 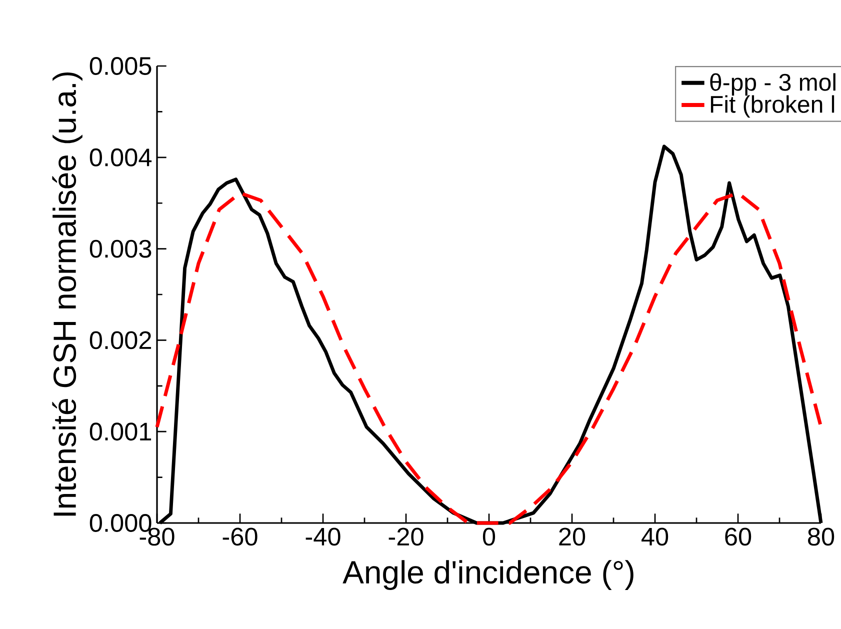 What do you see at coordinates (121, 340) in the screenshot?
I see `y-tick-label: 0.002` at bounding box center [121, 340].